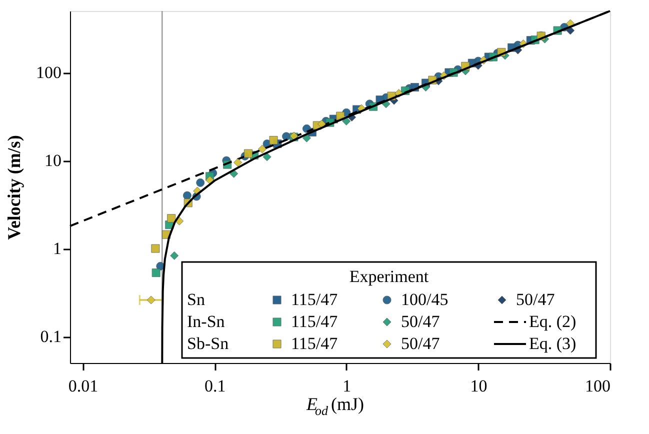  Describe the element at coordinates (53, 160) in the screenshot. I see `y-tick-label: 10` at that location.